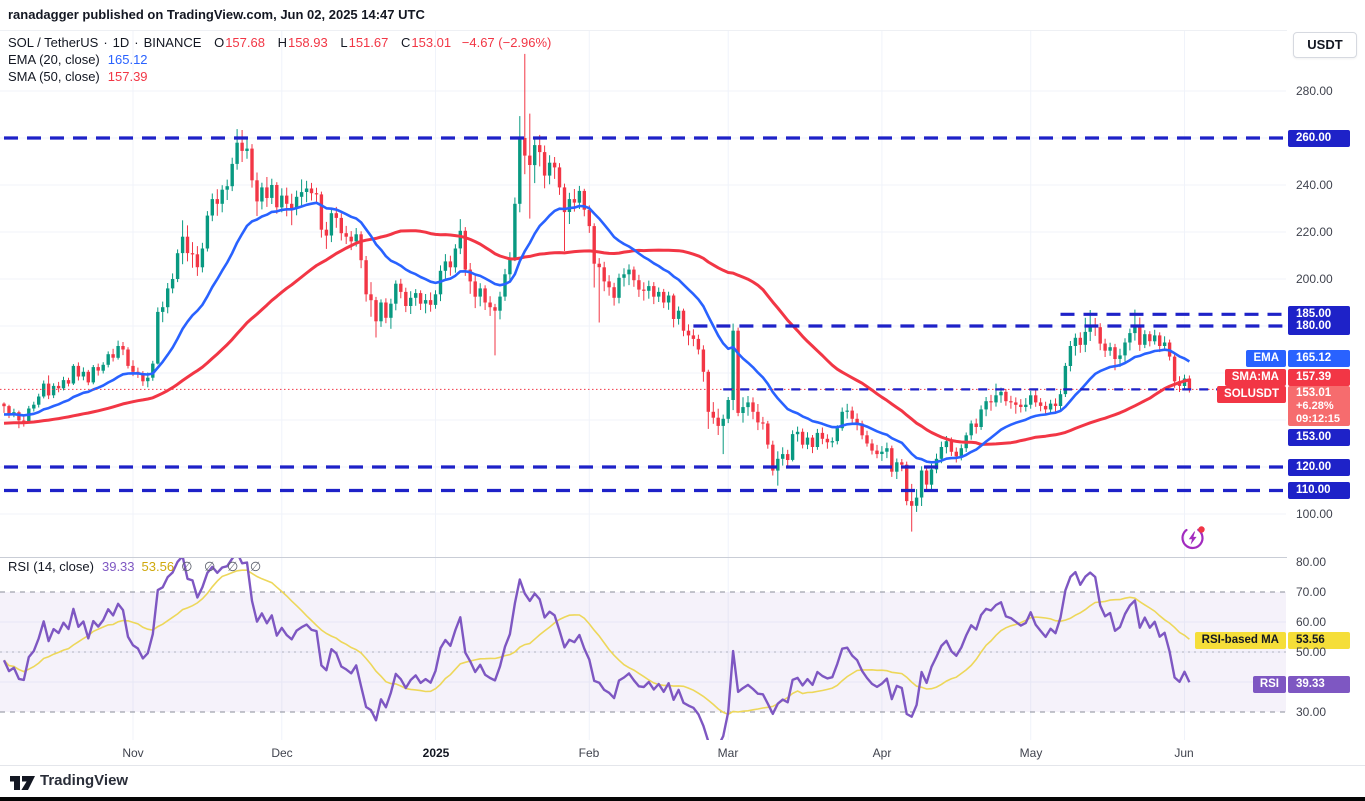 This screenshot has height=801, width=1365. I want to click on quick-trade-button, so click(1193, 538).